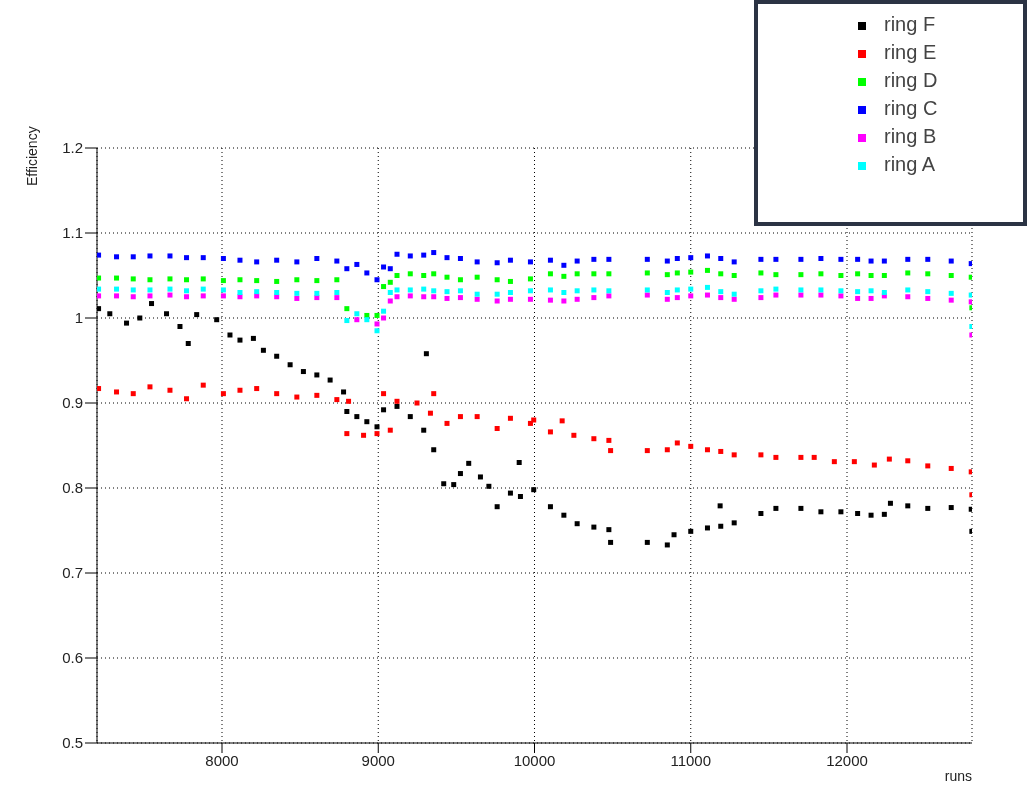 This screenshot has width=1027, height=792. I want to click on x-axis-title: runs, so click(958, 776).